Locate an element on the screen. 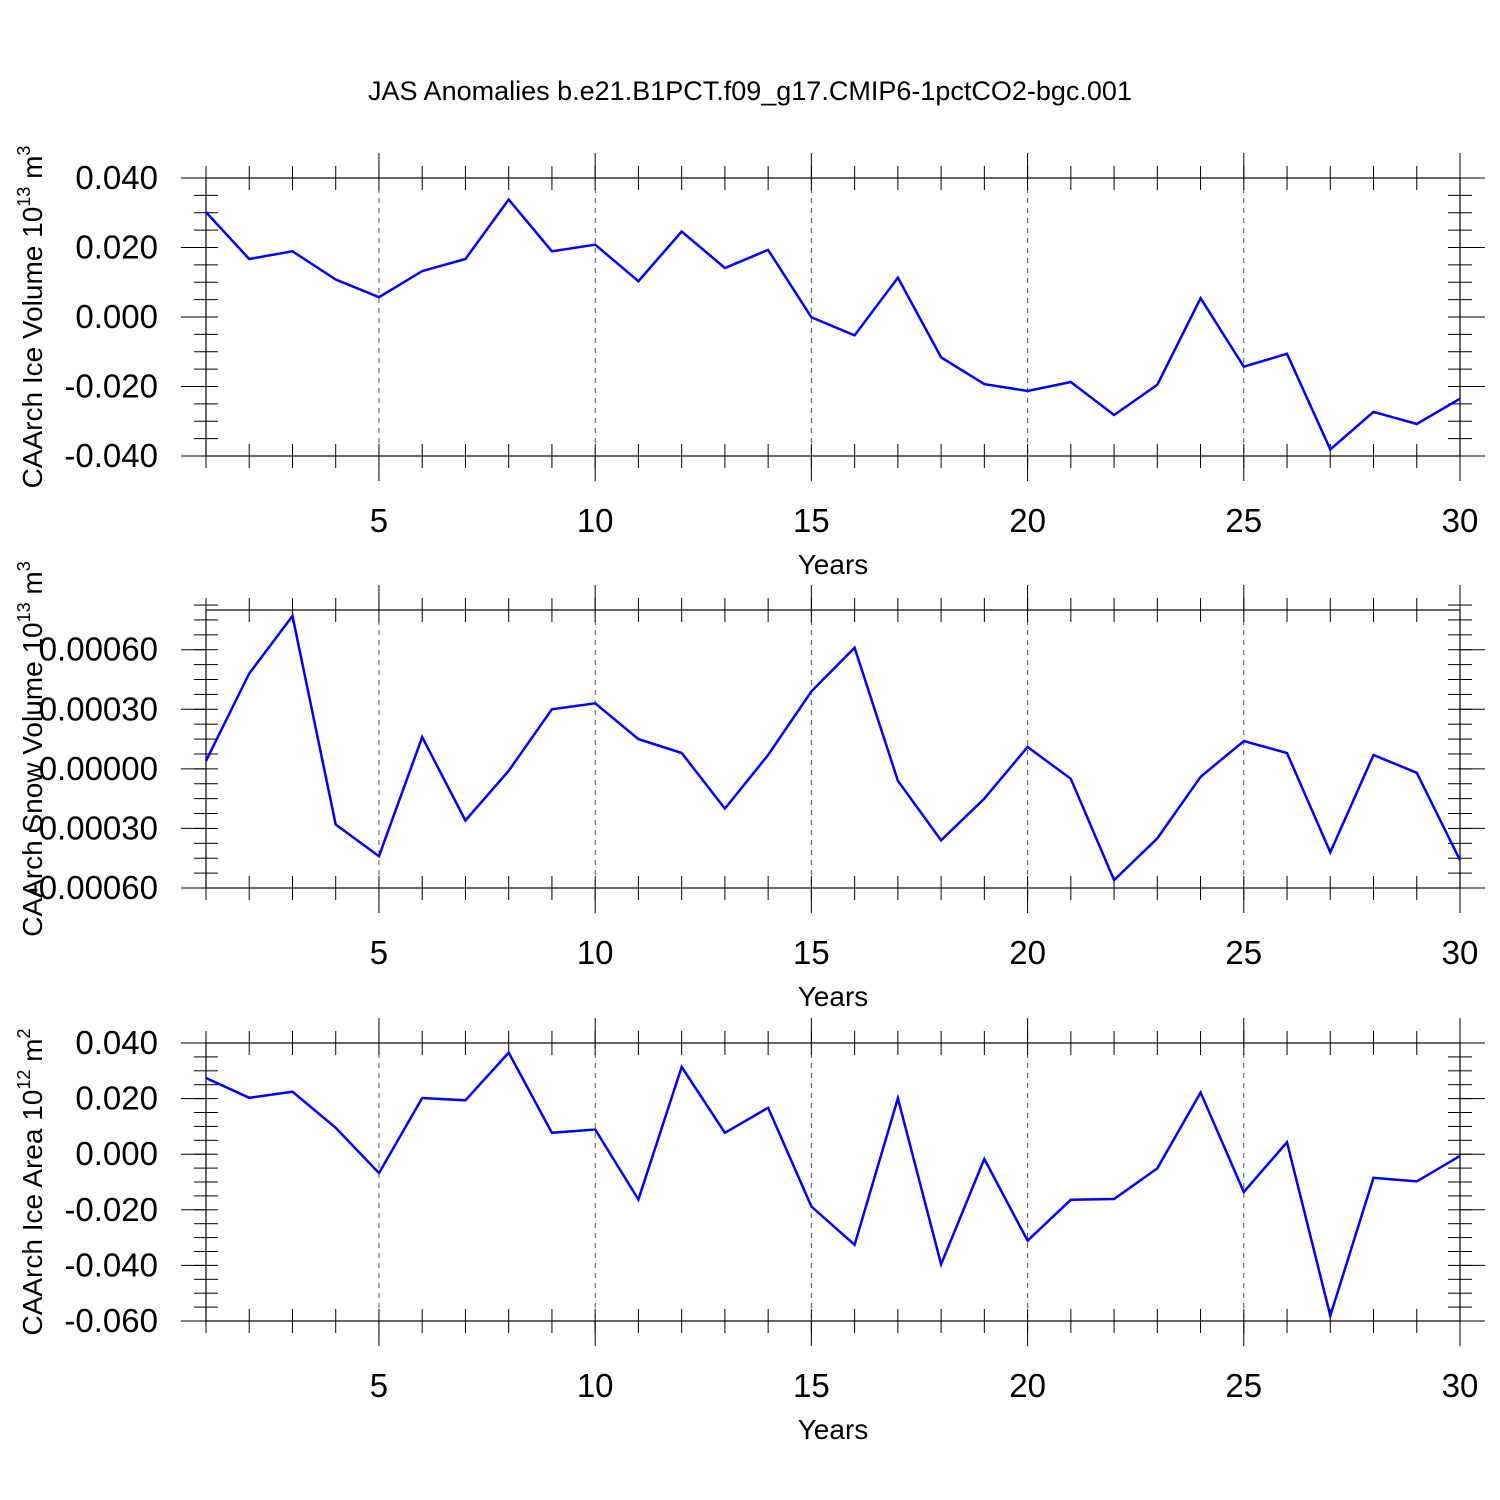 This screenshot has height=1500, width=1500. y-tick-label: -0.00030 is located at coordinates (93, 827).